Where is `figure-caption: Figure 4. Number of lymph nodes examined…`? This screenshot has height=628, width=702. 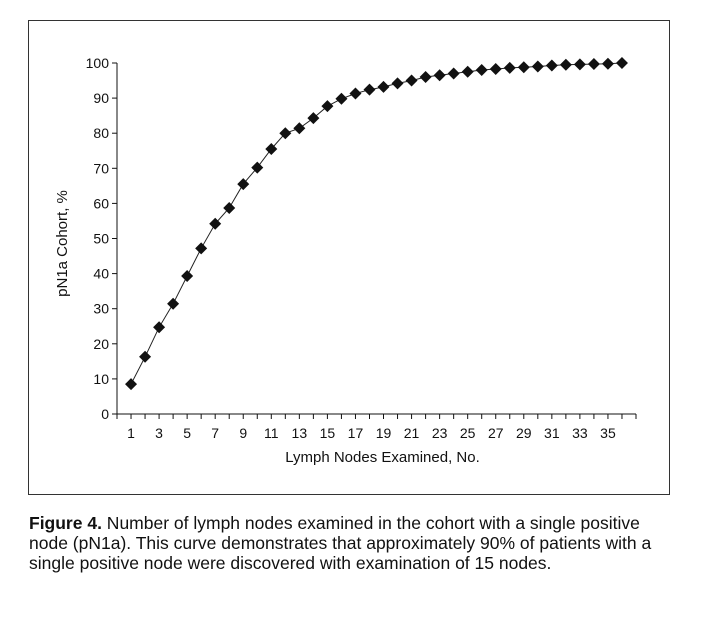
figure-caption: Figure 4. Number of lymph nodes examined… is located at coordinates (354, 543).